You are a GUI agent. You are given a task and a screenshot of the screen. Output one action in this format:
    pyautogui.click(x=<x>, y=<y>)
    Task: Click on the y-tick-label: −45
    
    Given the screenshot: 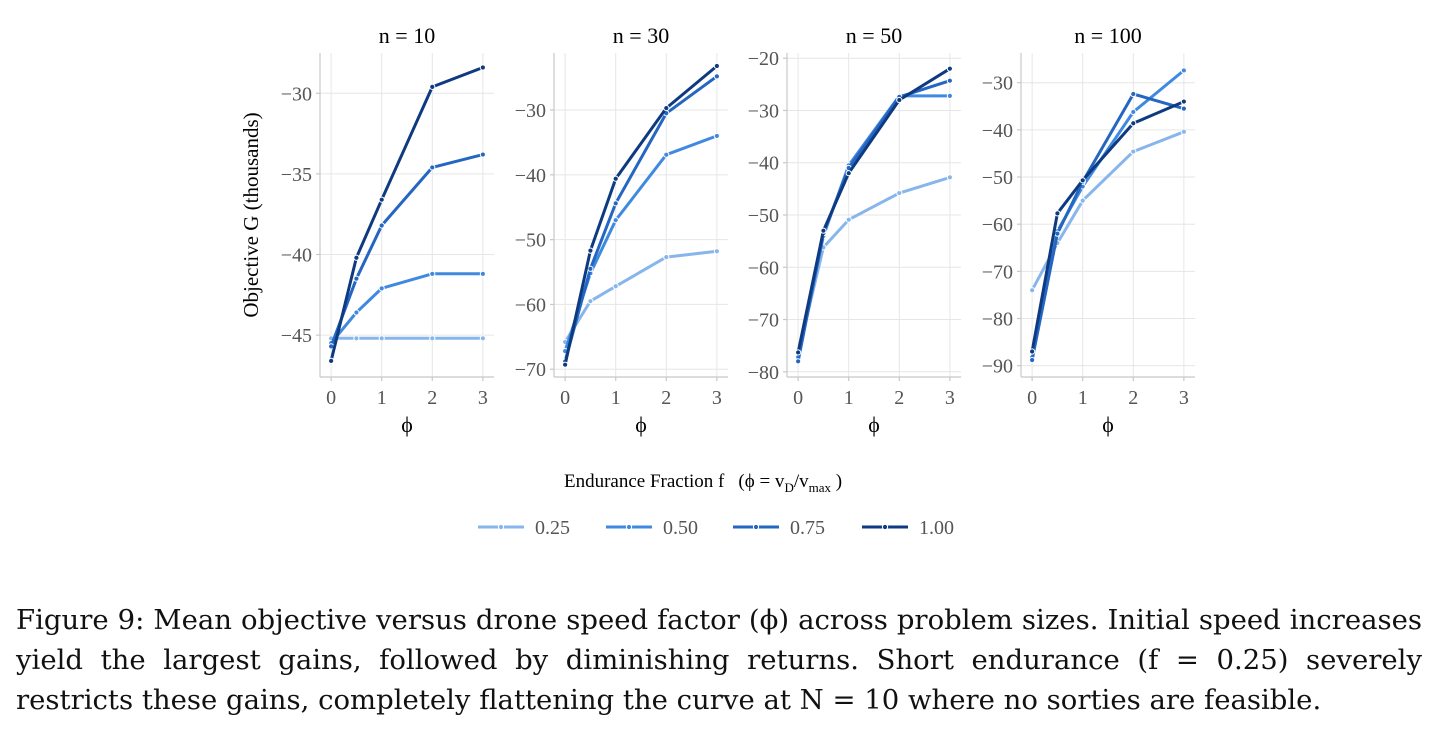 What is the action you would take?
    pyautogui.click(x=296, y=336)
    